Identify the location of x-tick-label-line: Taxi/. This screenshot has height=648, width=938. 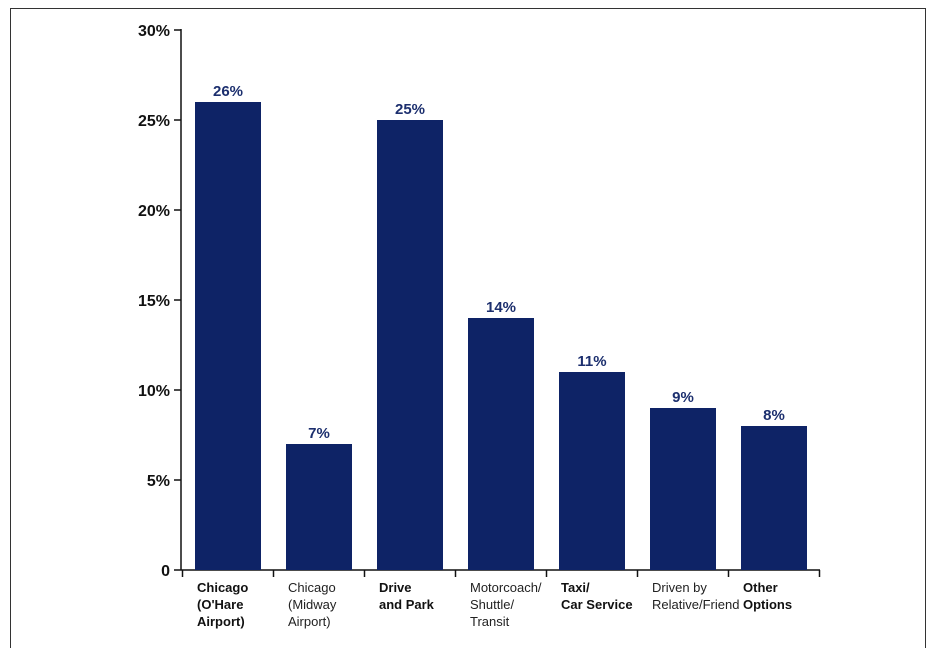
(575, 587).